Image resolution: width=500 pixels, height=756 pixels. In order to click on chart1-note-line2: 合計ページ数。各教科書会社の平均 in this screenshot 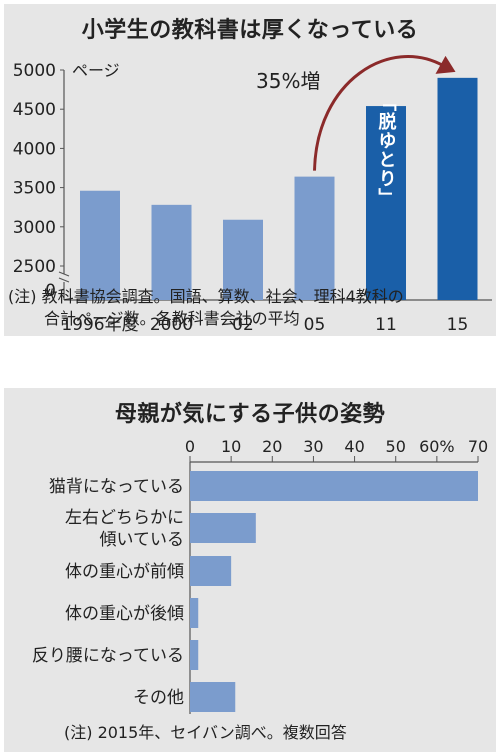, I will do `click(172, 318)`.